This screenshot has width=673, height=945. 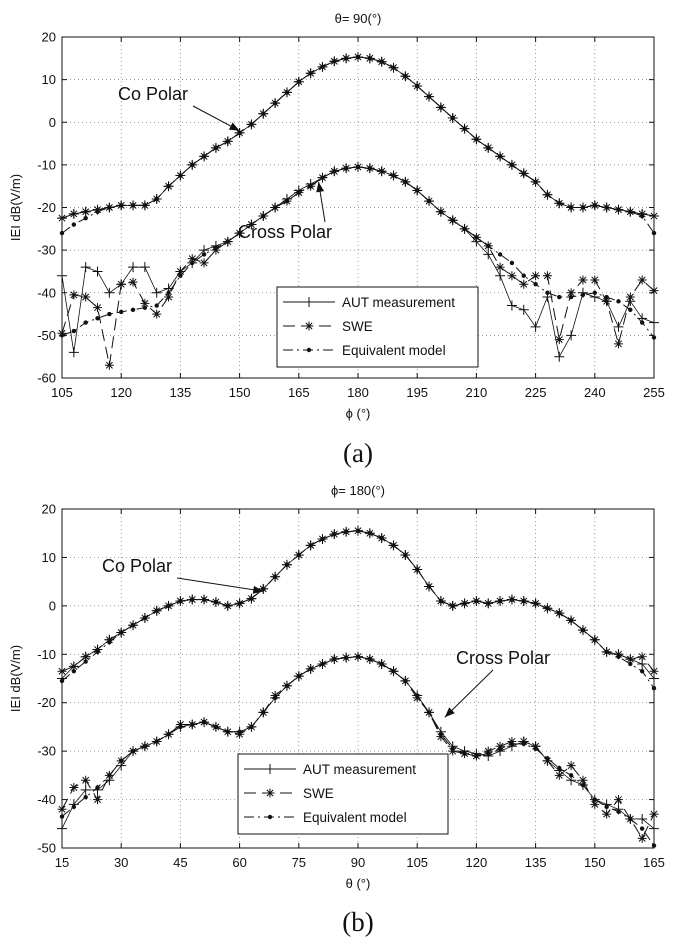 I want to click on x-tick-label: 45, so click(x=180, y=862).